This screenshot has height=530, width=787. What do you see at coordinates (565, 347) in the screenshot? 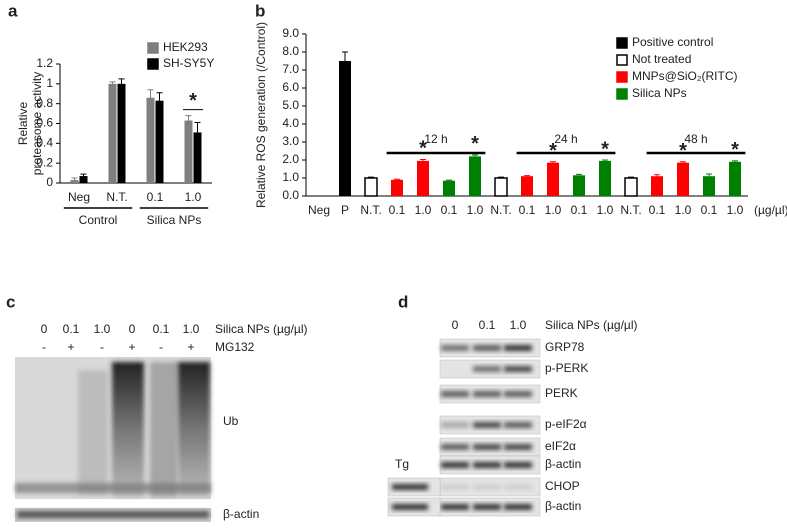
I see `band-label: GRP78` at bounding box center [565, 347].